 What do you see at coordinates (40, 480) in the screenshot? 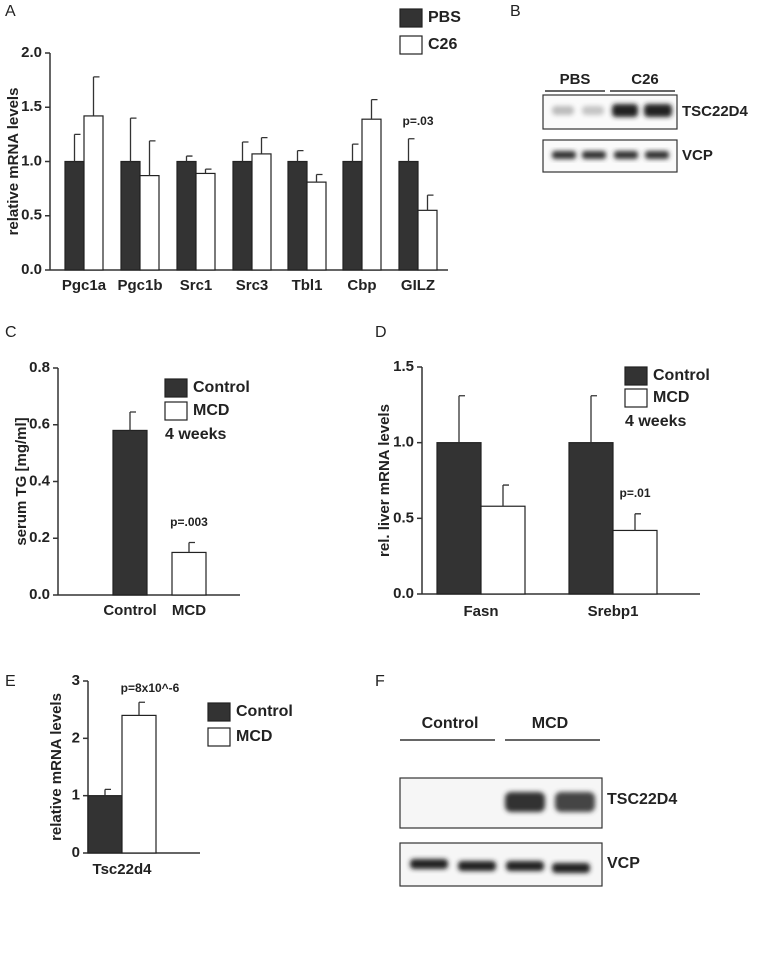
I see `y-tick-label: 0.4` at bounding box center [40, 480].